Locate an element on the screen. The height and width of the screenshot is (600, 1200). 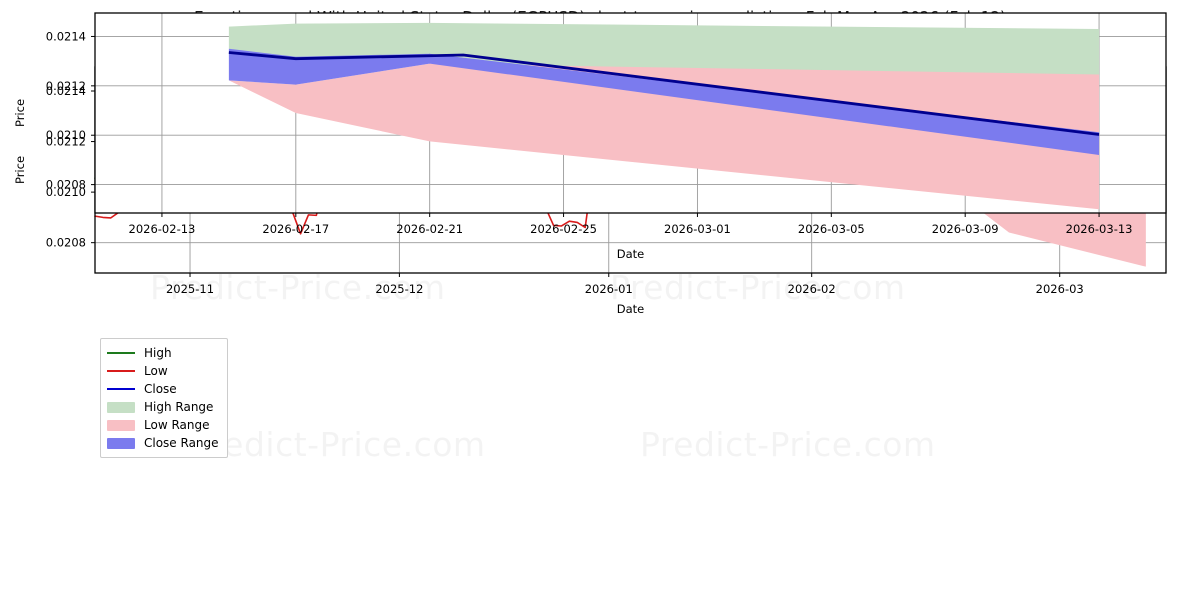
x-tick-label: 2026-03 is located at coordinates (1060, 289).